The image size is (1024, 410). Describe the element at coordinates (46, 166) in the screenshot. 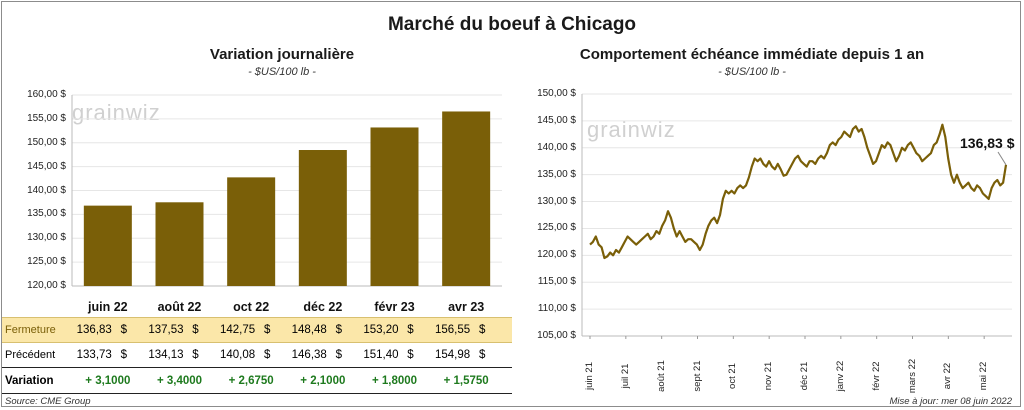

I see `bar-y-tick: 145,00 $` at that location.